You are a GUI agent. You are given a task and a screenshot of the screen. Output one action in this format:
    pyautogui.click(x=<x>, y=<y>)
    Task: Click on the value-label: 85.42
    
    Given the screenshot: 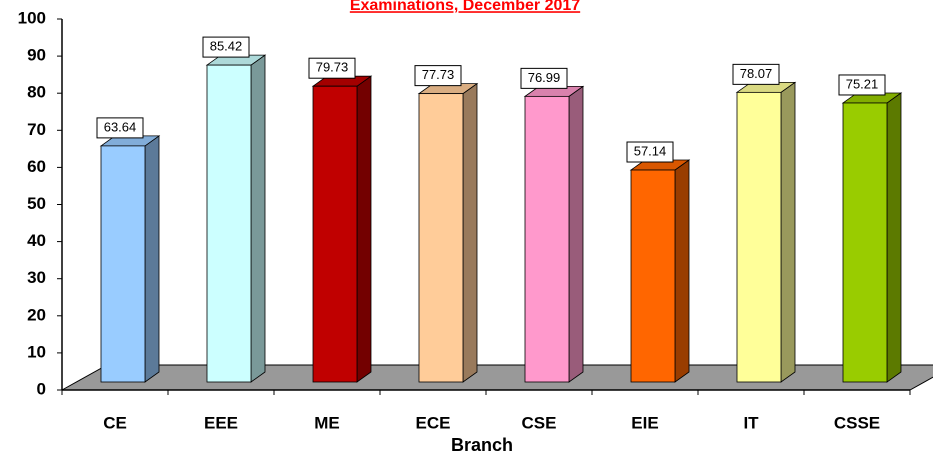 What is the action you would take?
    pyautogui.click(x=226, y=46)
    